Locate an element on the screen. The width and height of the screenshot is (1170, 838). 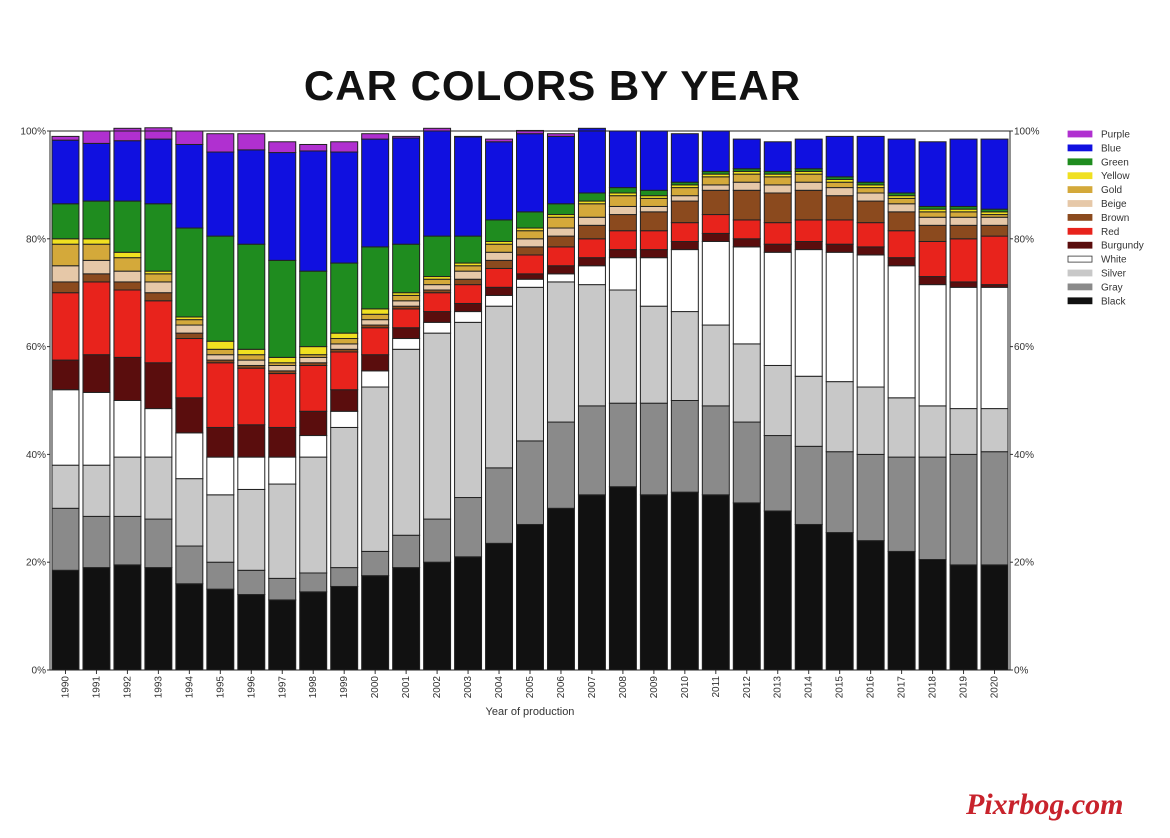
bar-segment-burgundy-2012 is located at coordinates (746, 243).